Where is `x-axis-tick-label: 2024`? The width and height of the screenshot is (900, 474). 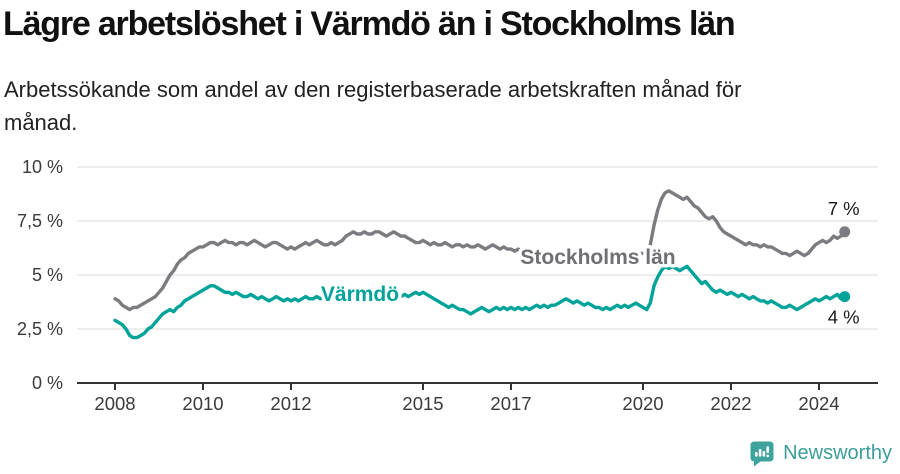 x-axis-tick-label: 2024 is located at coordinates (818, 403).